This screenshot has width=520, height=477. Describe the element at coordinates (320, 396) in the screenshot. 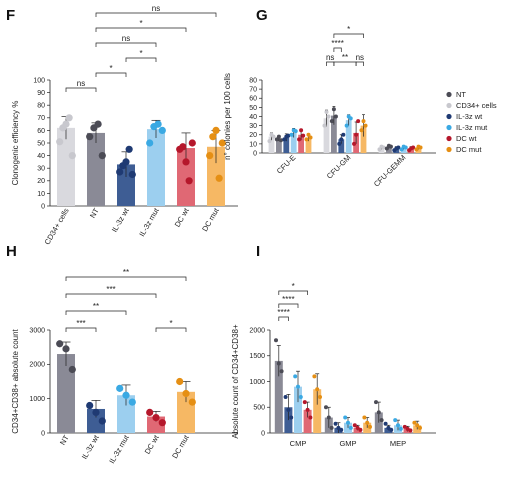

I see `panel-i-g0-s4-point` at that location.